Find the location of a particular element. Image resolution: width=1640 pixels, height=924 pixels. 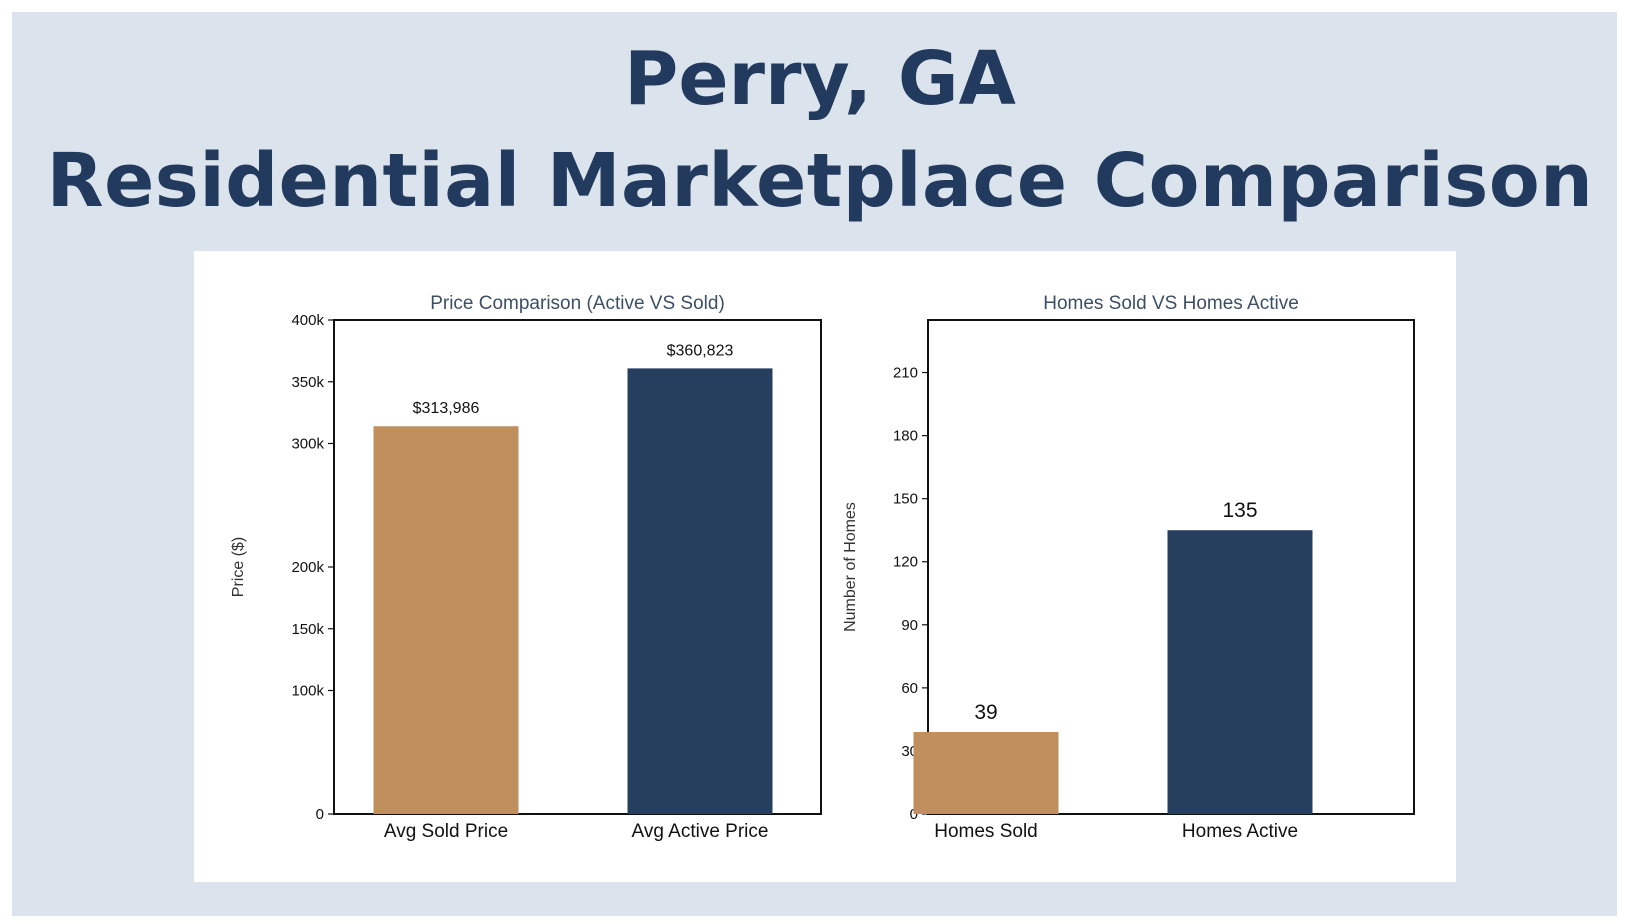

homes-chart-data-label: 135 is located at coordinates (1239, 510).